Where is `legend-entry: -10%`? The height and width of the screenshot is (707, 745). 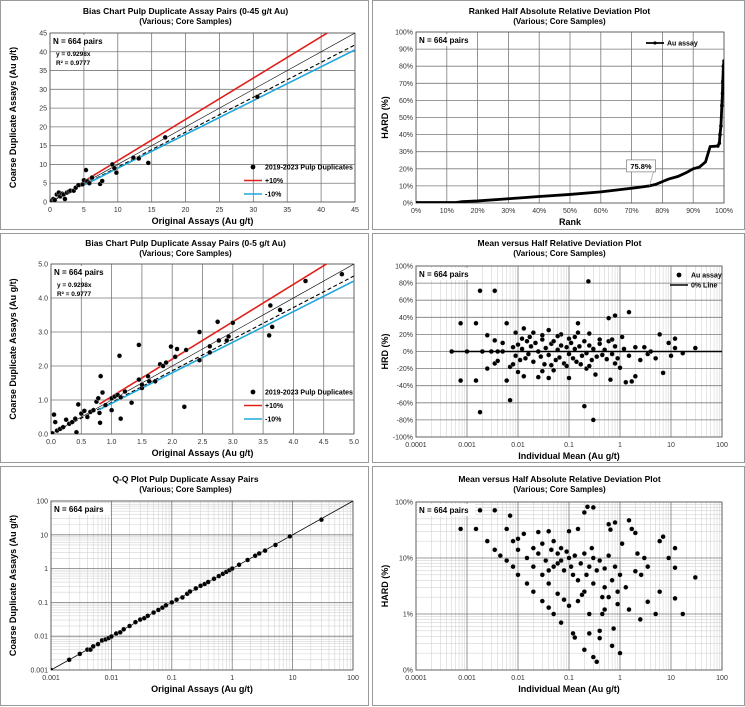
legend-entry: -10% is located at coordinates (263, 420).